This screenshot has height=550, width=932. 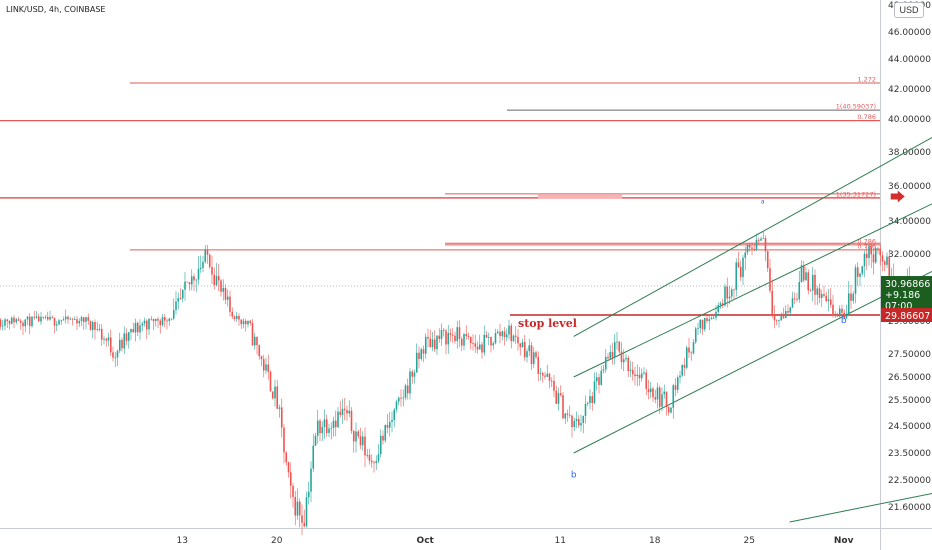 I want to click on last-price-badge, so click(x=906, y=295).